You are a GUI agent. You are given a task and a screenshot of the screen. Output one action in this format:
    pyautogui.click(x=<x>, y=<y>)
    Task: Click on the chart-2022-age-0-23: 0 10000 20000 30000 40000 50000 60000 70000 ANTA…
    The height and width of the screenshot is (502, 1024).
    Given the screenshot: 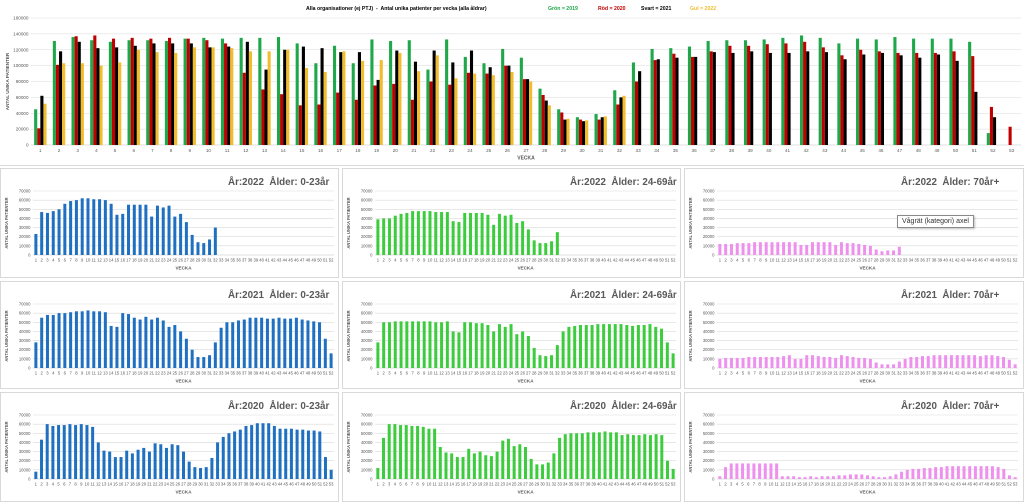 What is the action you would take?
    pyautogui.click(x=169, y=223)
    